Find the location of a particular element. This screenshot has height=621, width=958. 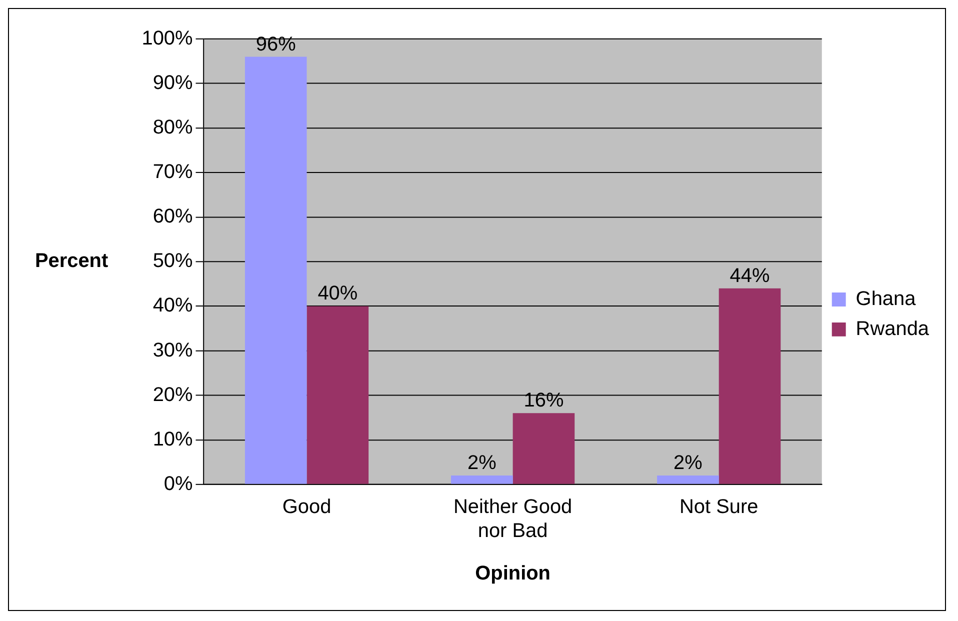

y-tick-label: 30% is located at coordinates (173, 350).